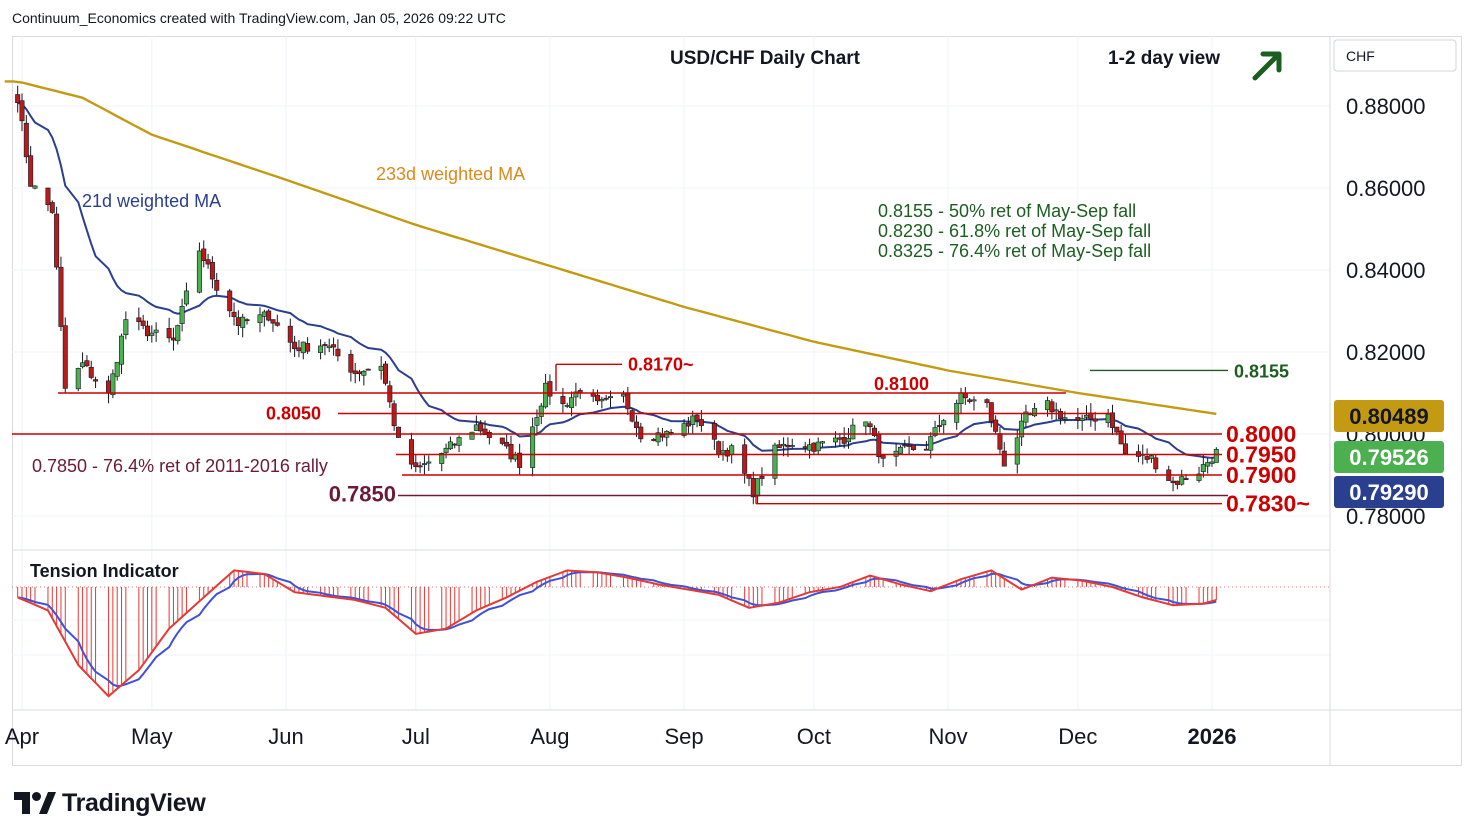  I want to click on last-price-tag: 0.79526, so click(1389, 457).